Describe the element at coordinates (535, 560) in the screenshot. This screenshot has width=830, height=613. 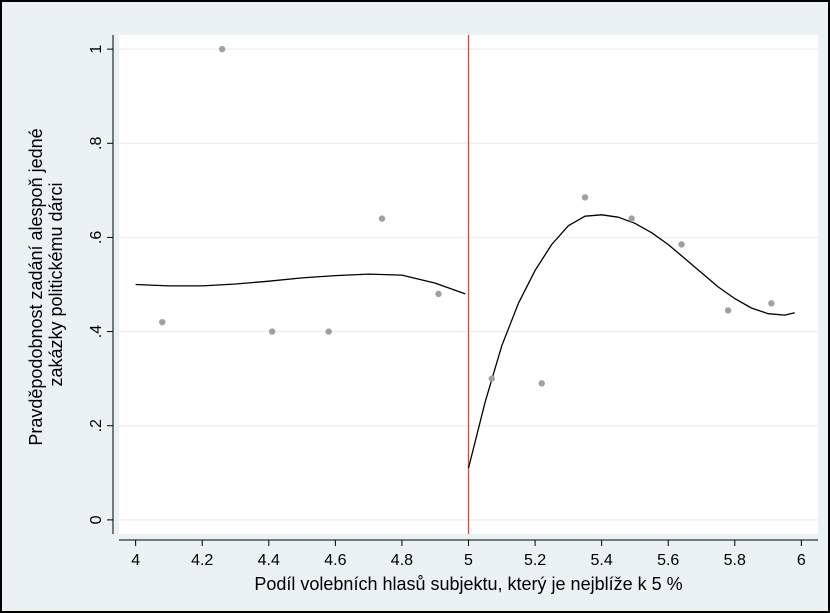
I see `x-tick-label-6: 5.2` at that location.